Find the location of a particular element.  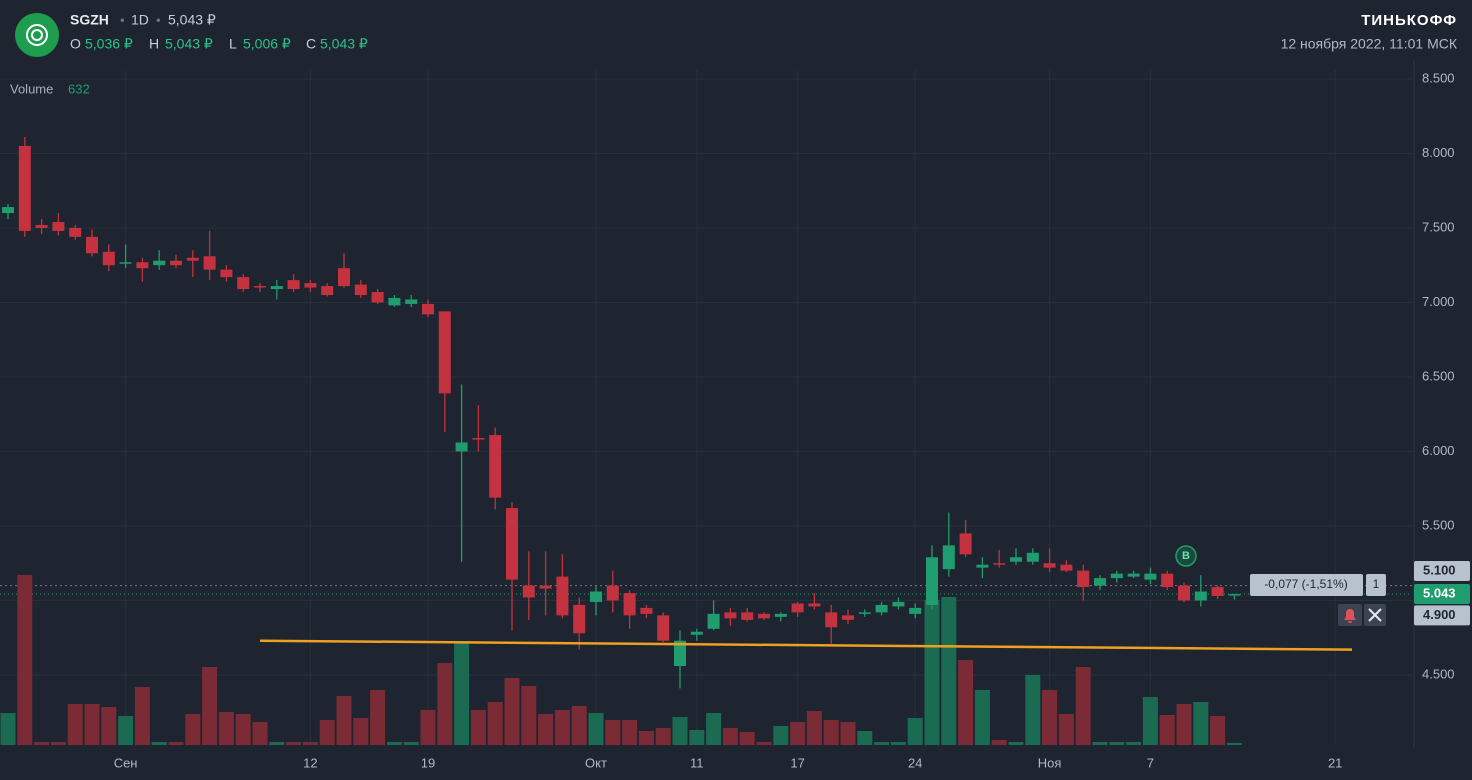

x-tick-label: 7 is located at coordinates (1150, 762).